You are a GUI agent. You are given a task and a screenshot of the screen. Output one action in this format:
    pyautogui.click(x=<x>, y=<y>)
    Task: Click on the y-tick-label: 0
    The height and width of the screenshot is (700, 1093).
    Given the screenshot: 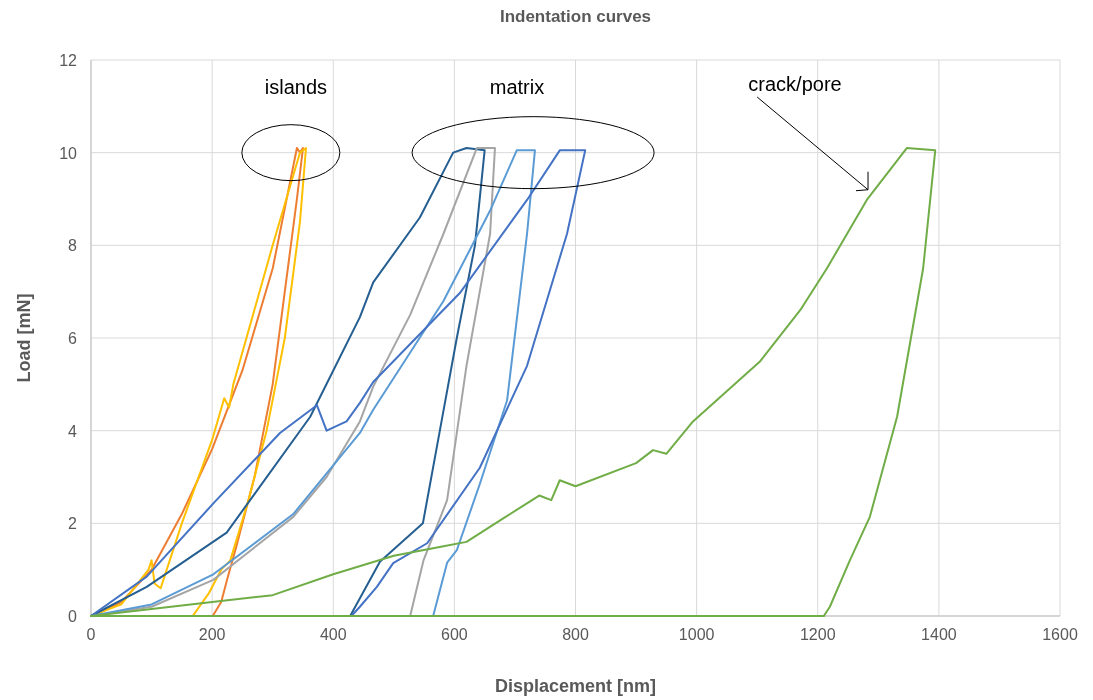 What is the action you would take?
    pyautogui.click(x=73, y=616)
    